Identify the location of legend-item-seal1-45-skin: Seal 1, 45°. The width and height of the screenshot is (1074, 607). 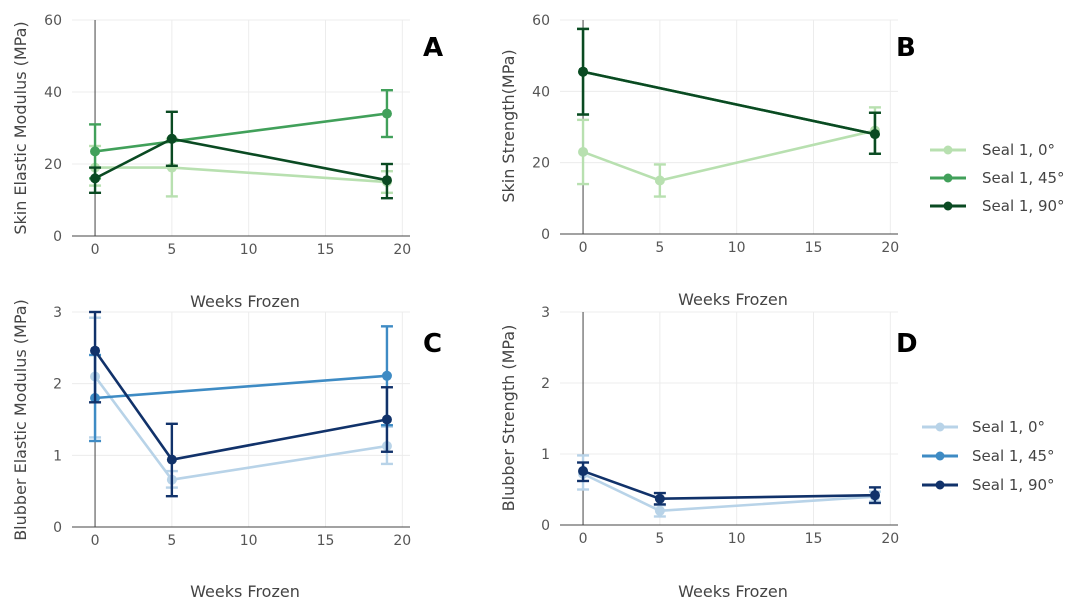
(997, 178).